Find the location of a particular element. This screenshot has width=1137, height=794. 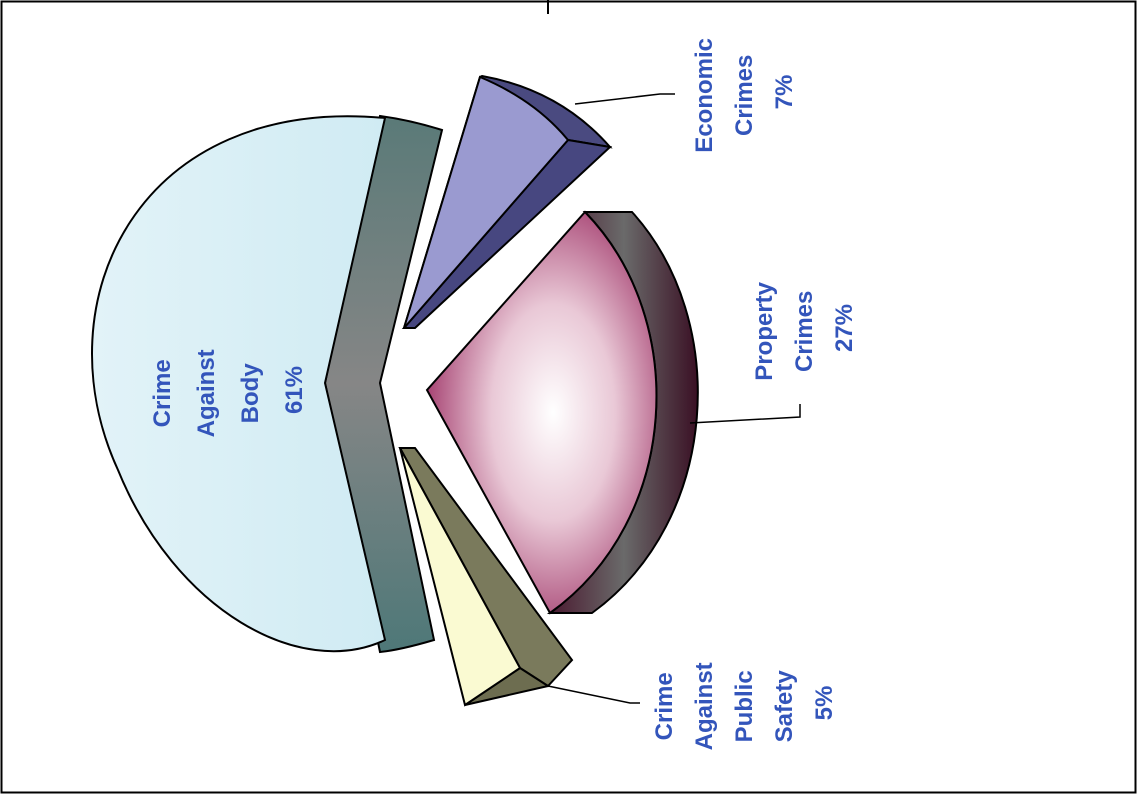

leader-line-economic is located at coordinates (625, 99).